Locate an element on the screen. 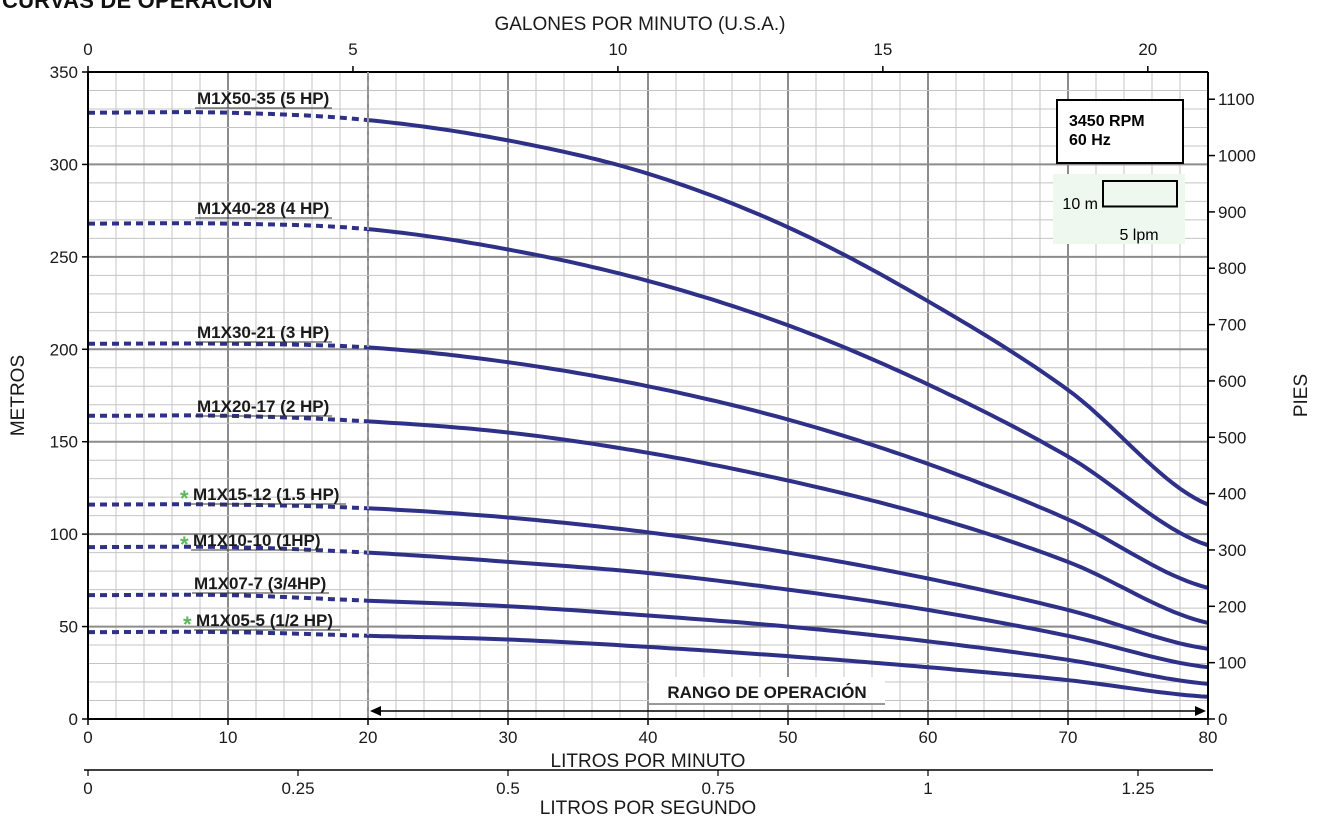 Image resolution: width=1321 pixels, height=821 pixels. lps-tick-label: 1.25 is located at coordinates (1137, 788).